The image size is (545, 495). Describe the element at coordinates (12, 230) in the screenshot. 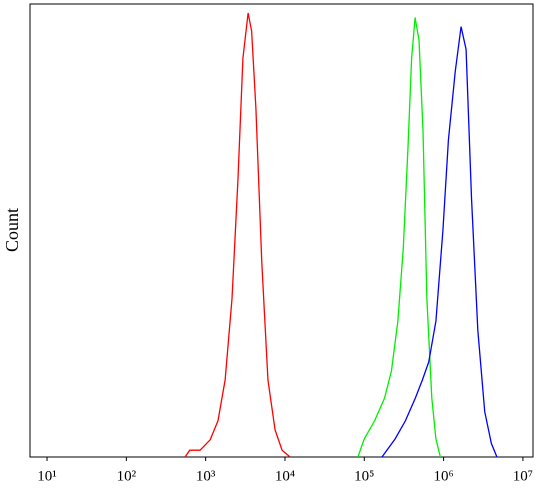

I see `y-axis-label: Count` at that location.